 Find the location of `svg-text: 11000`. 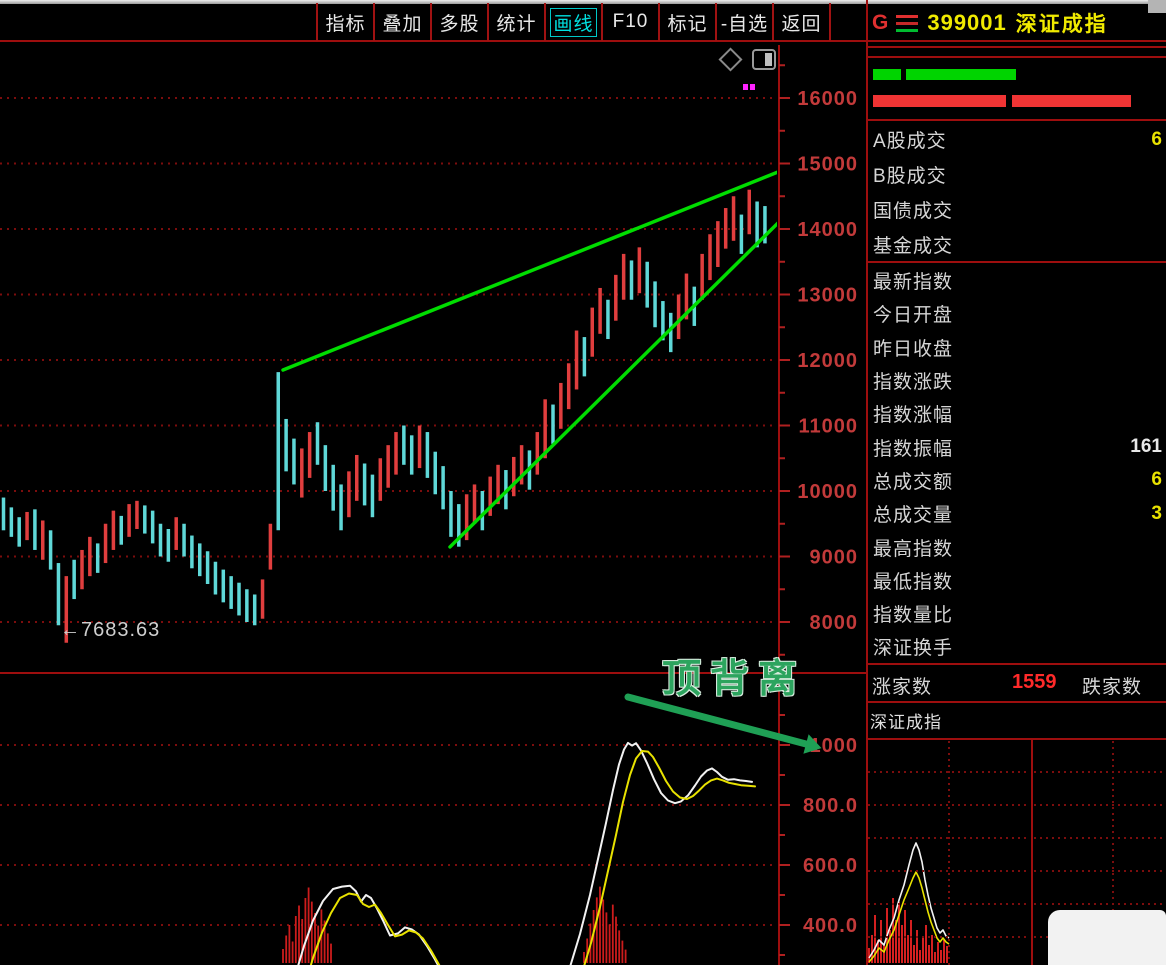

svg-text: 11000 is located at coordinates (828, 427).